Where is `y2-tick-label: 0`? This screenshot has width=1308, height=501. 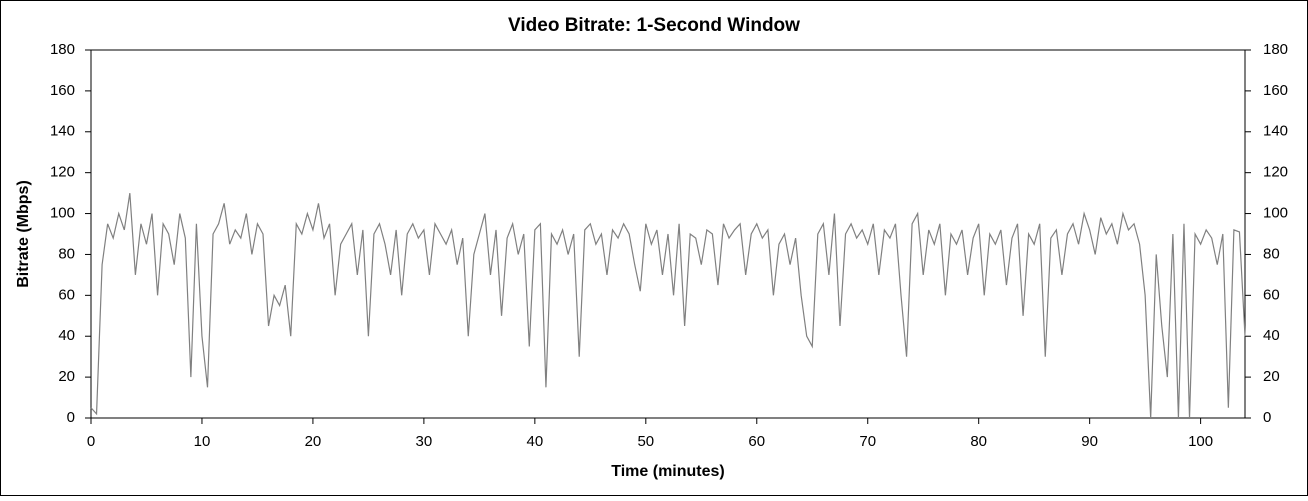 y2-tick-label: 0 is located at coordinates (1267, 417).